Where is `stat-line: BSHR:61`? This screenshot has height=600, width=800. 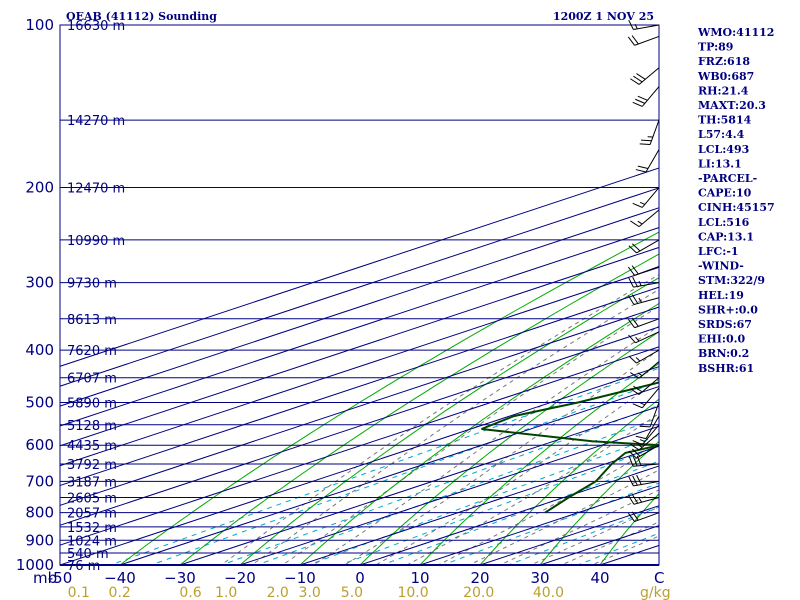
stat-line: BSHR:61 is located at coordinates (726, 368).